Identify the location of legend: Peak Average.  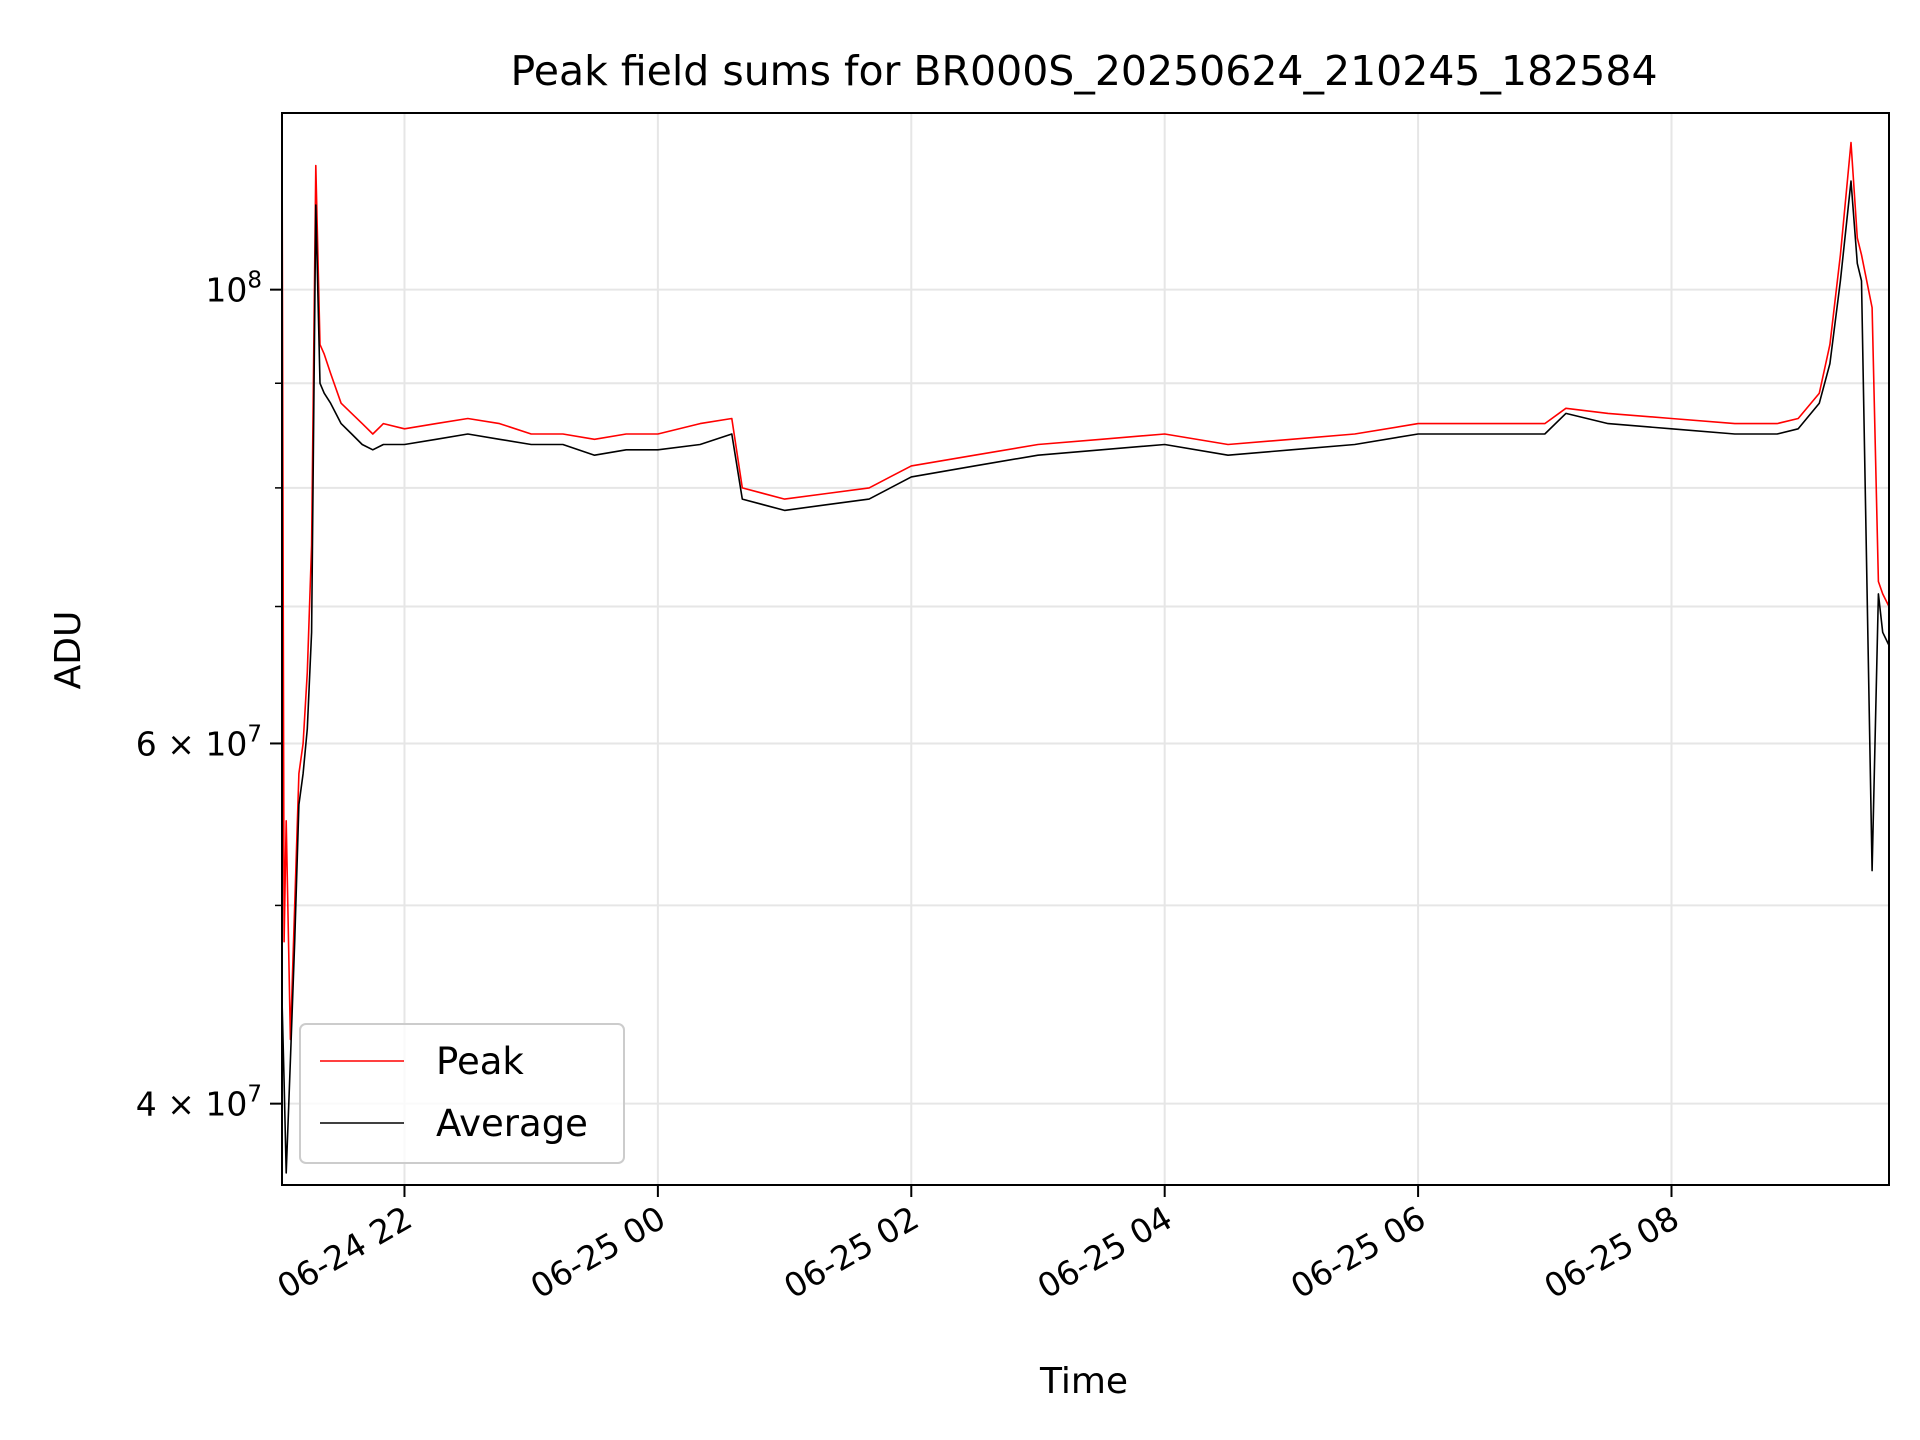
(462, 1093).